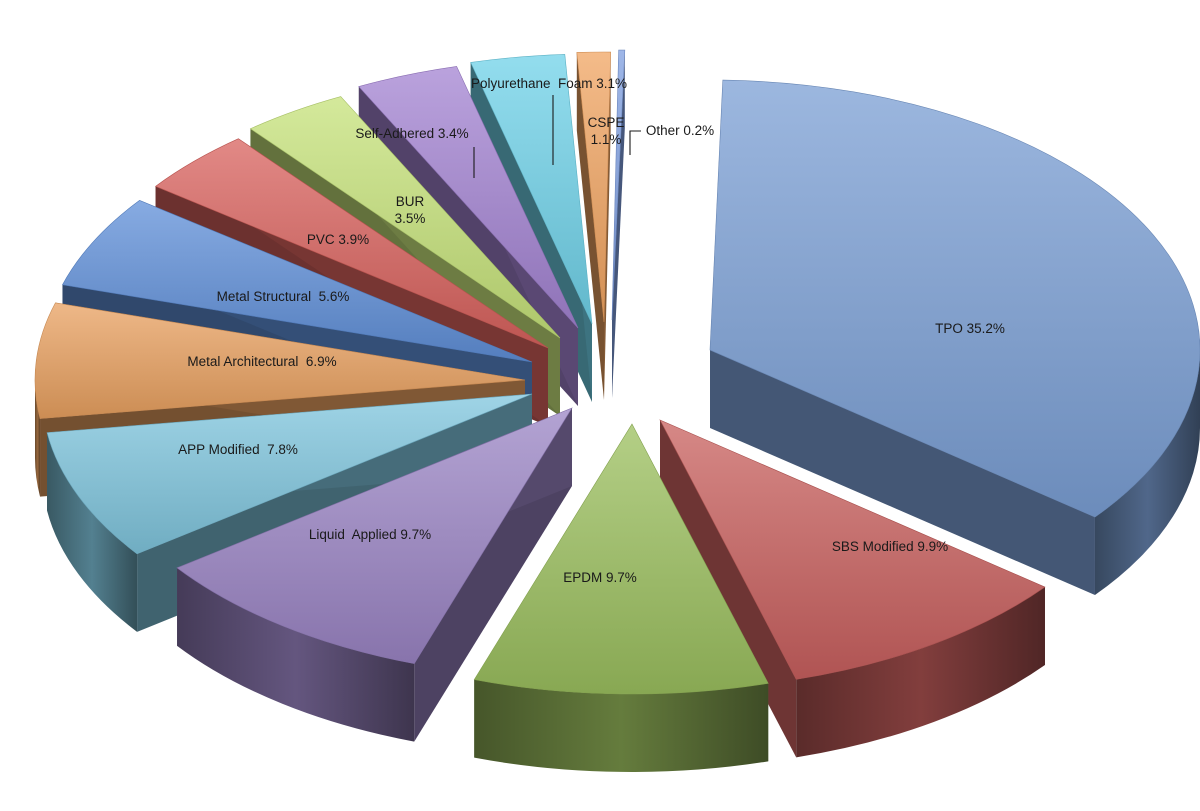 The image size is (1200, 811). What do you see at coordinates (593, 187) in the screenshot?
I see `slice-cspe` at bounding box center [593, 187].